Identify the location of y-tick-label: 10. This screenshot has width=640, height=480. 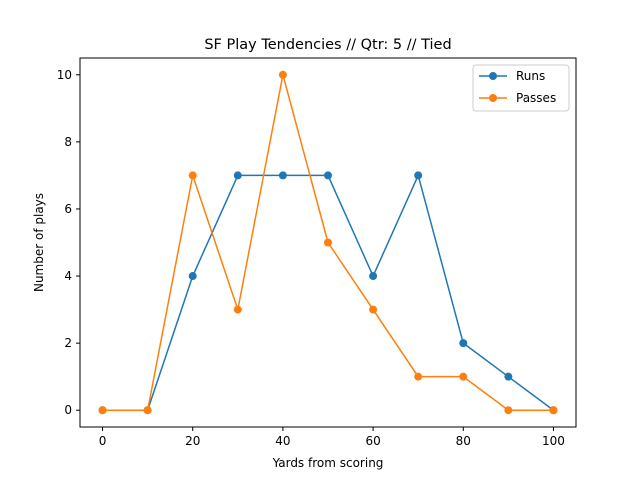
(64, 75).